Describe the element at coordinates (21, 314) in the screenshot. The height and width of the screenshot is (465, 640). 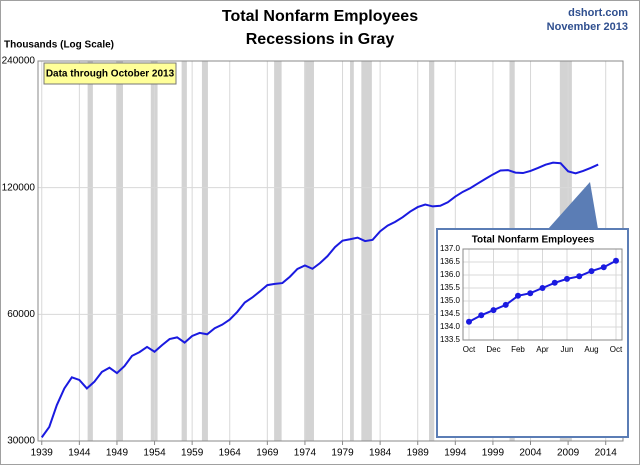
I see `y-tick-label: 60000` at that location.